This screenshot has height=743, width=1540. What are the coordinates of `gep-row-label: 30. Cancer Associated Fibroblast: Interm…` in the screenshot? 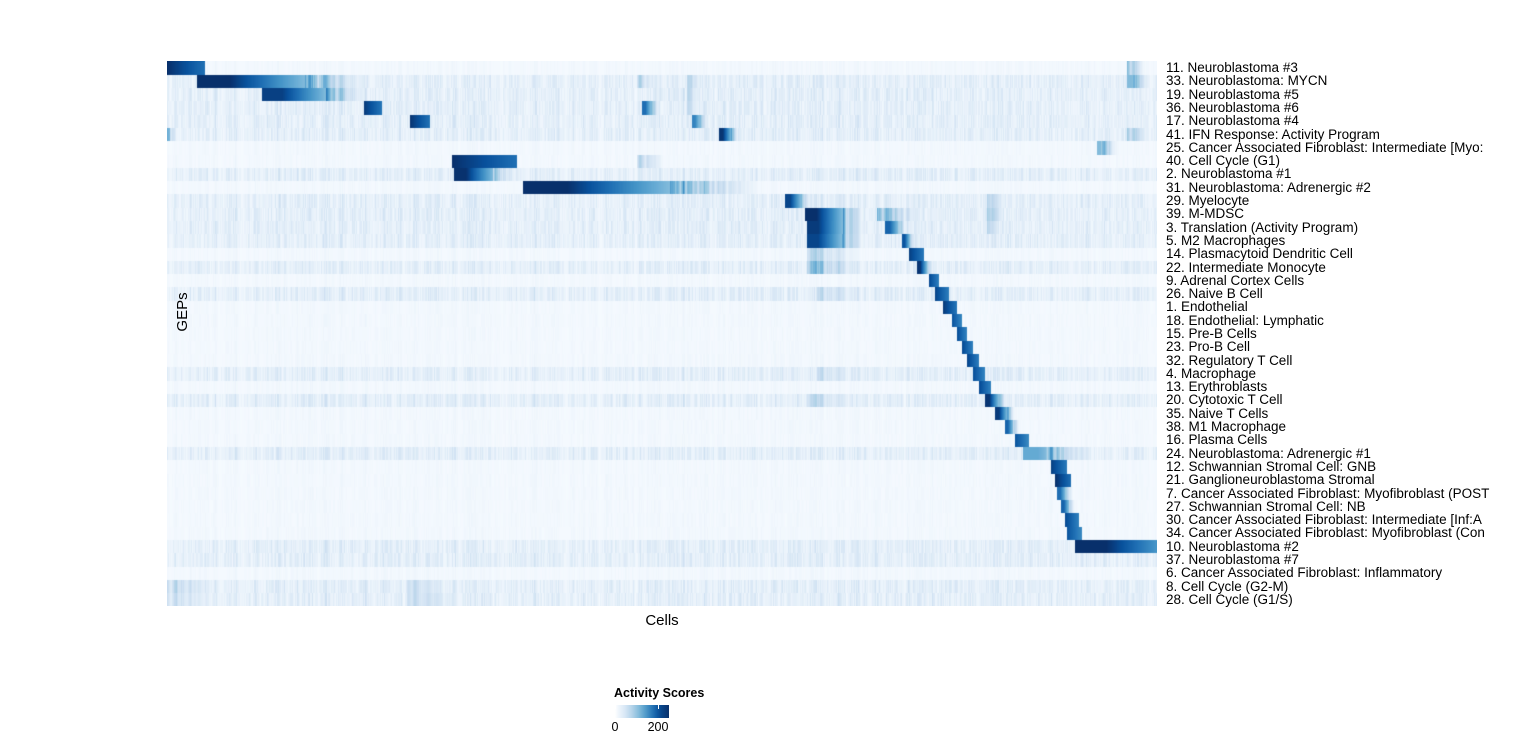 It's located at (1324, 520).